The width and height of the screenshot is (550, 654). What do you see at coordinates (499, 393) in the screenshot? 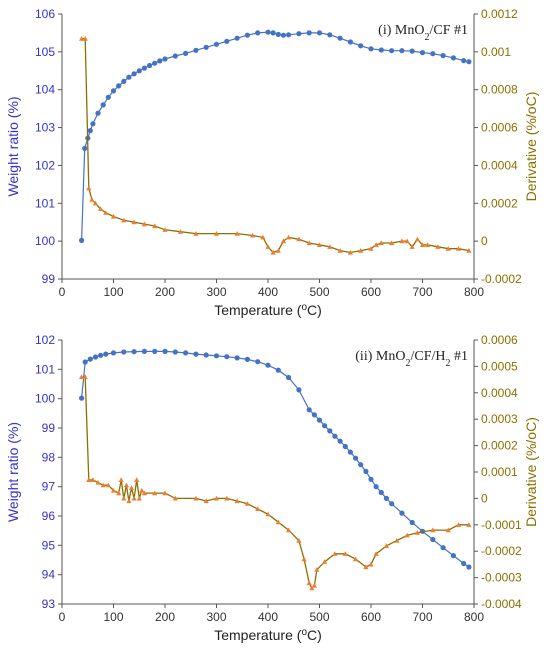
I see `y2-tick-label: 0.0004` at bounding box center [499, 393].